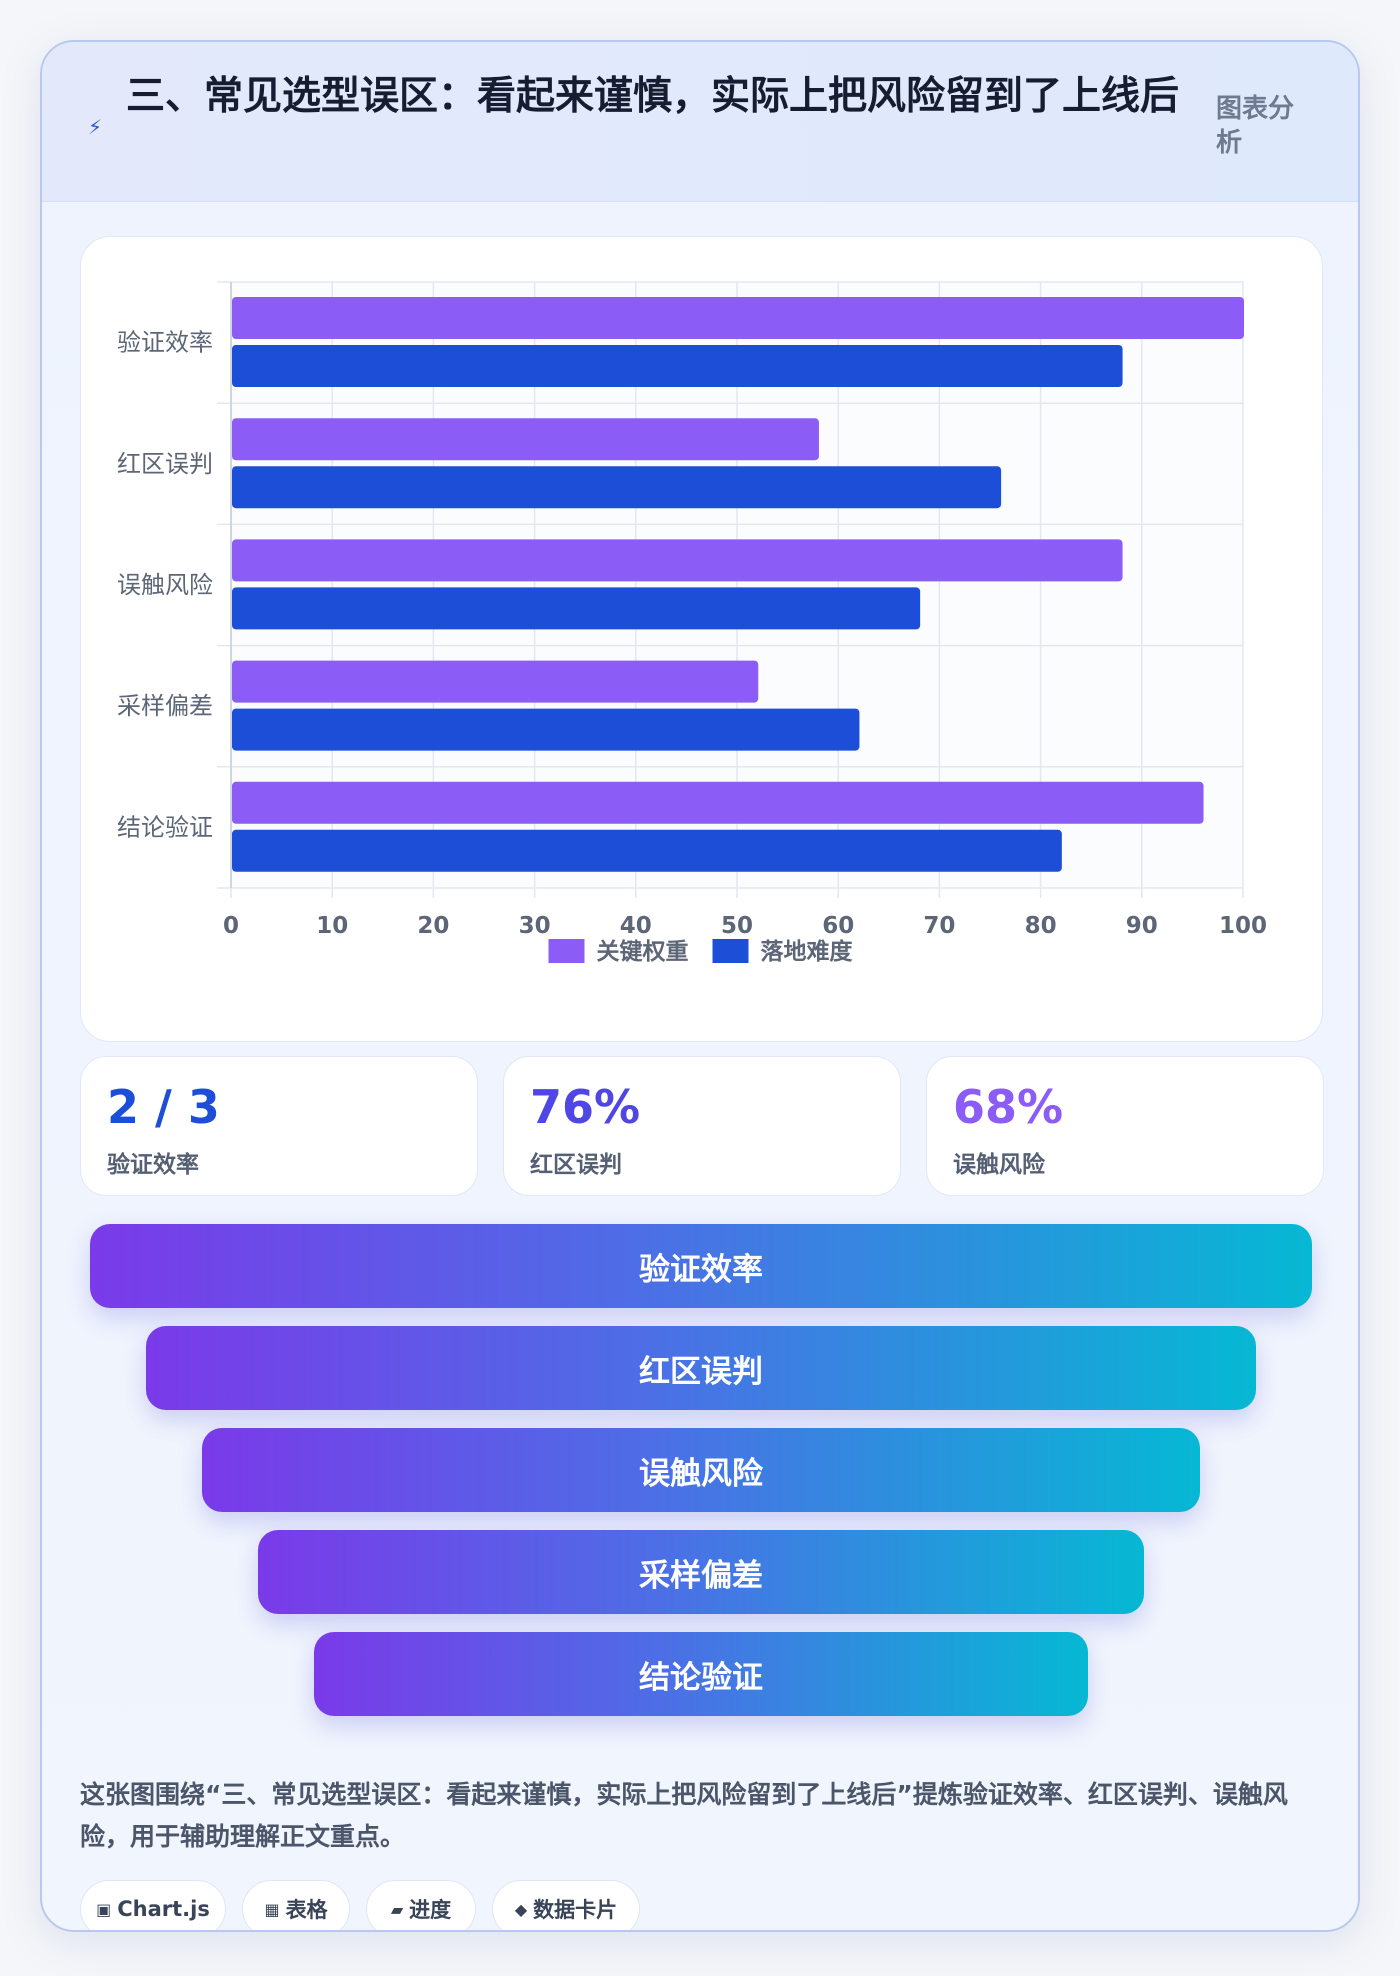 This screenshot has width=1400, height=1976. I want to click on stat-label: 红区误判, so click(576, 1165).